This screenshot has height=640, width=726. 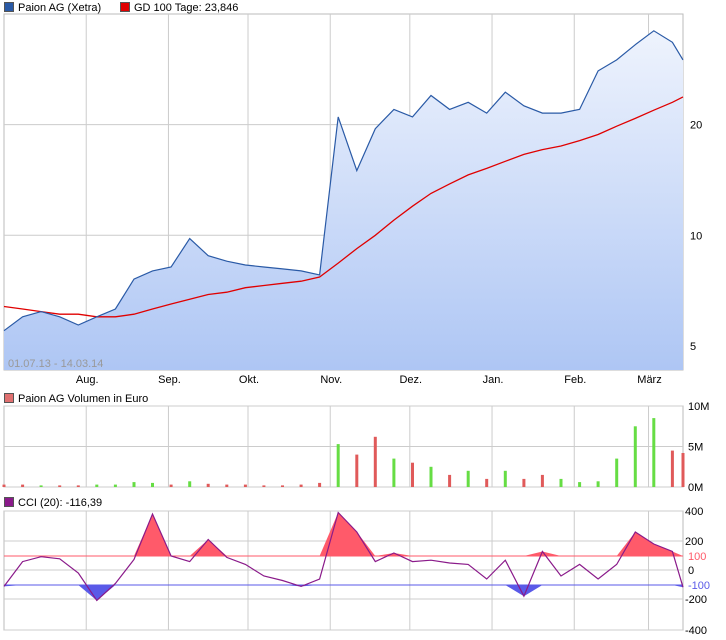 I want to click on cci-y-tick-label: -100, so click(x=699, y=586).